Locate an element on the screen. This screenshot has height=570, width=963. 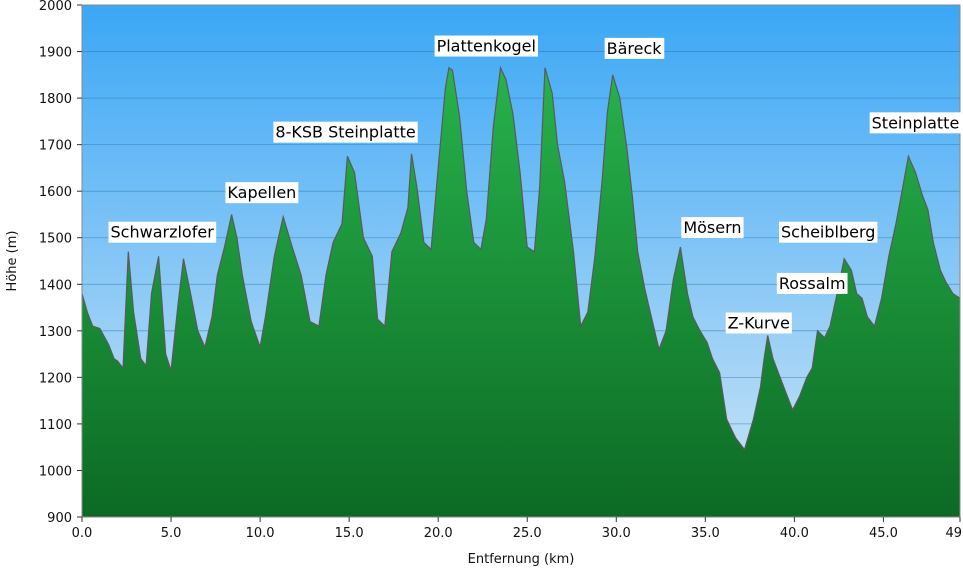
y-tick-label: 2000 is located at coordinates (55, 7).